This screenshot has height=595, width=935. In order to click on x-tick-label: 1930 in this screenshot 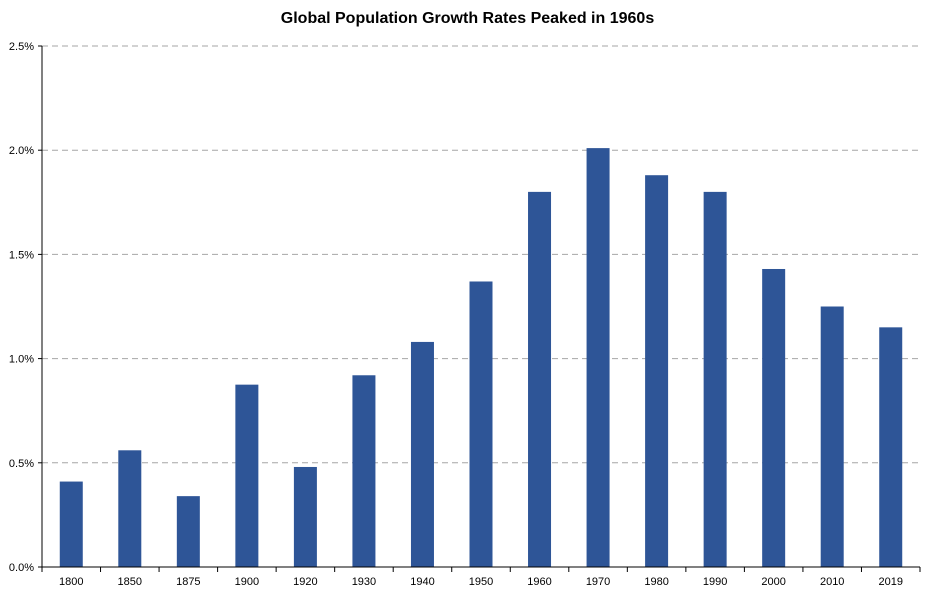, I will do `click(364, 582)`.